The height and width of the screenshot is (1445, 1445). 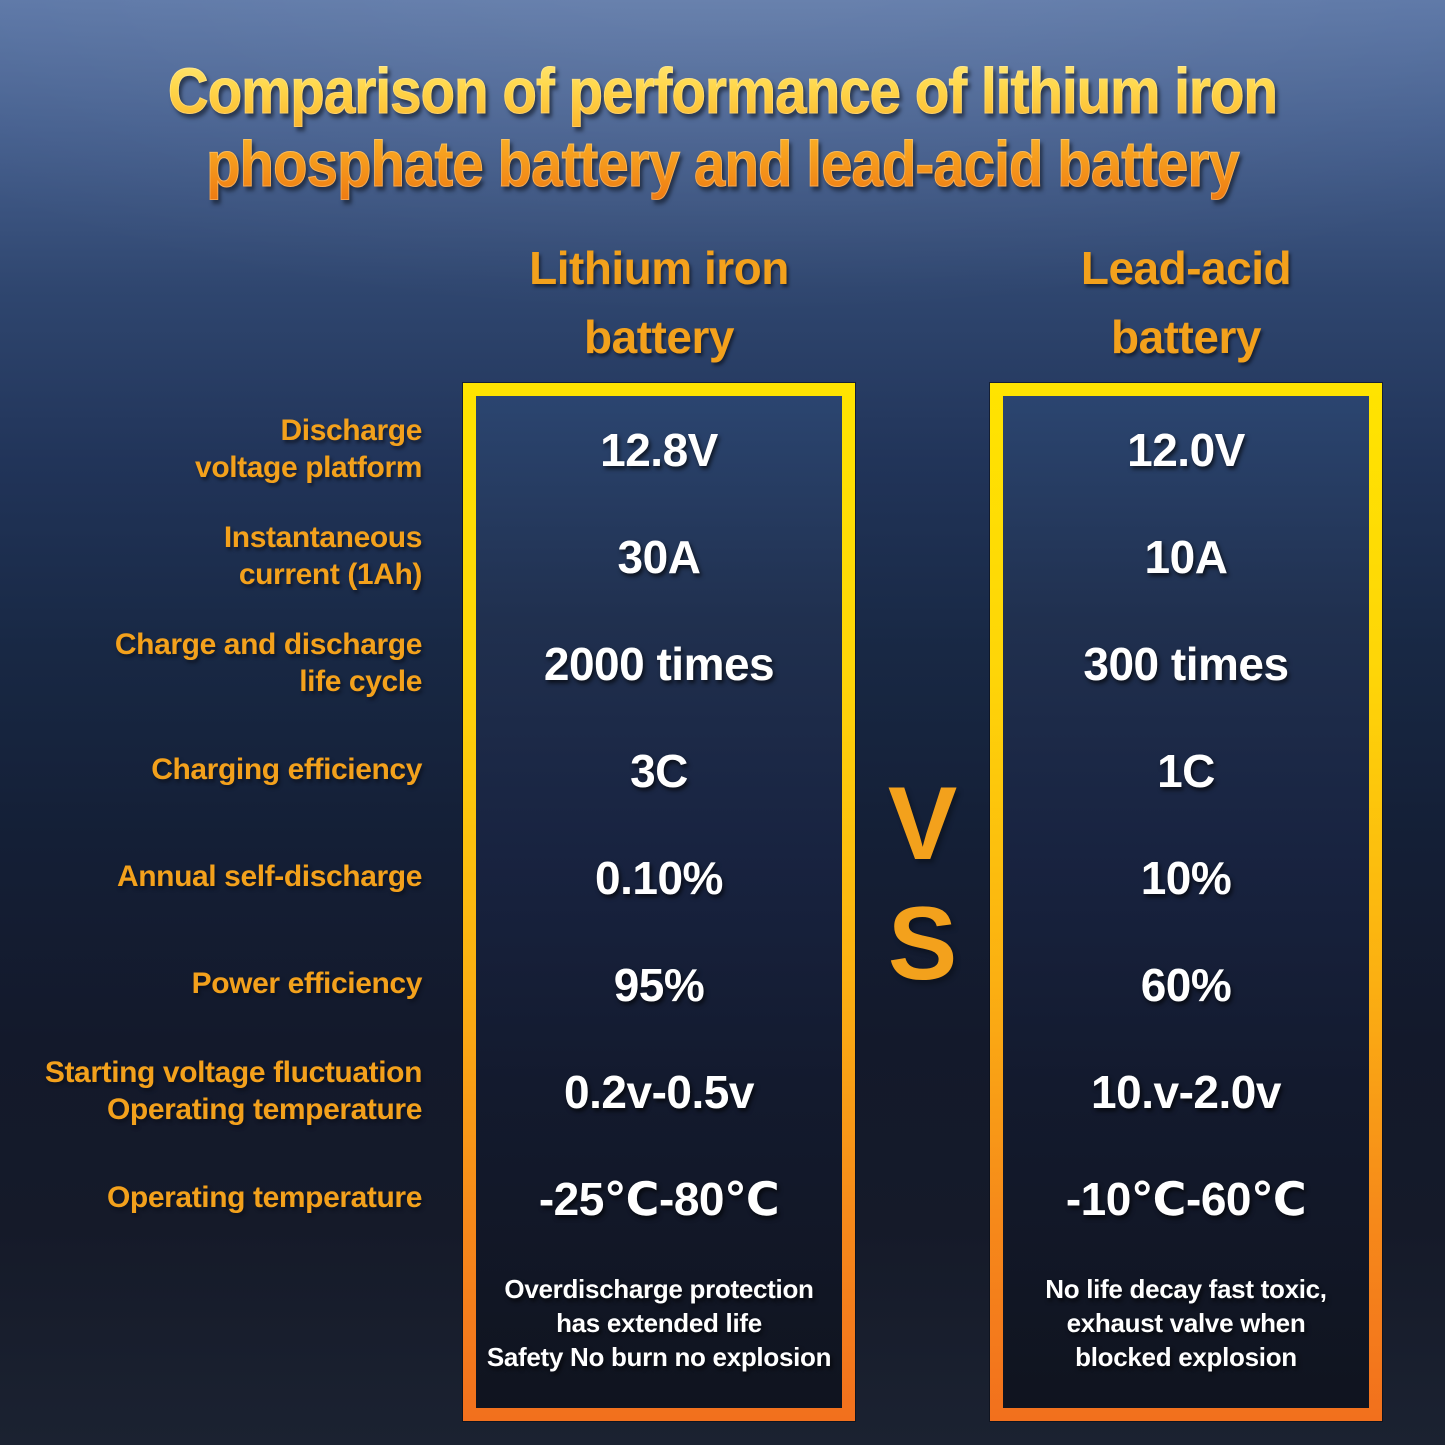 What do you see at coordinates (1186, 556) in the screenshot?
I see `lead-acid-value-instantaneous-current: 10A` at bounding box center [1186, 556].